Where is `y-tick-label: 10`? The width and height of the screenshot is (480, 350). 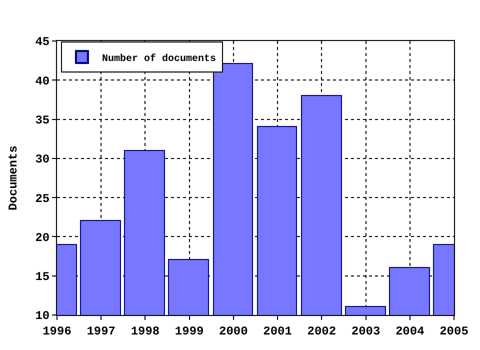 y-tick-label: 10 is located at coordinates (42, 316).